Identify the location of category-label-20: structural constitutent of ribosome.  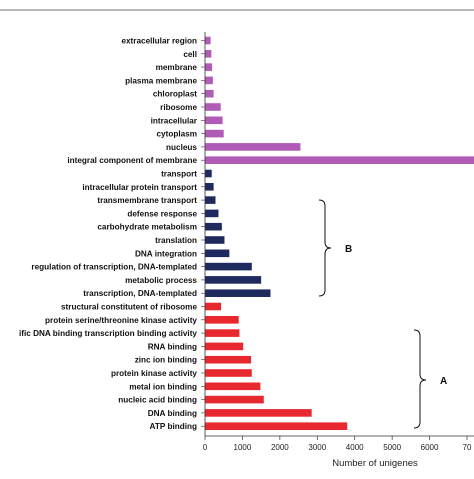
(129, 307).